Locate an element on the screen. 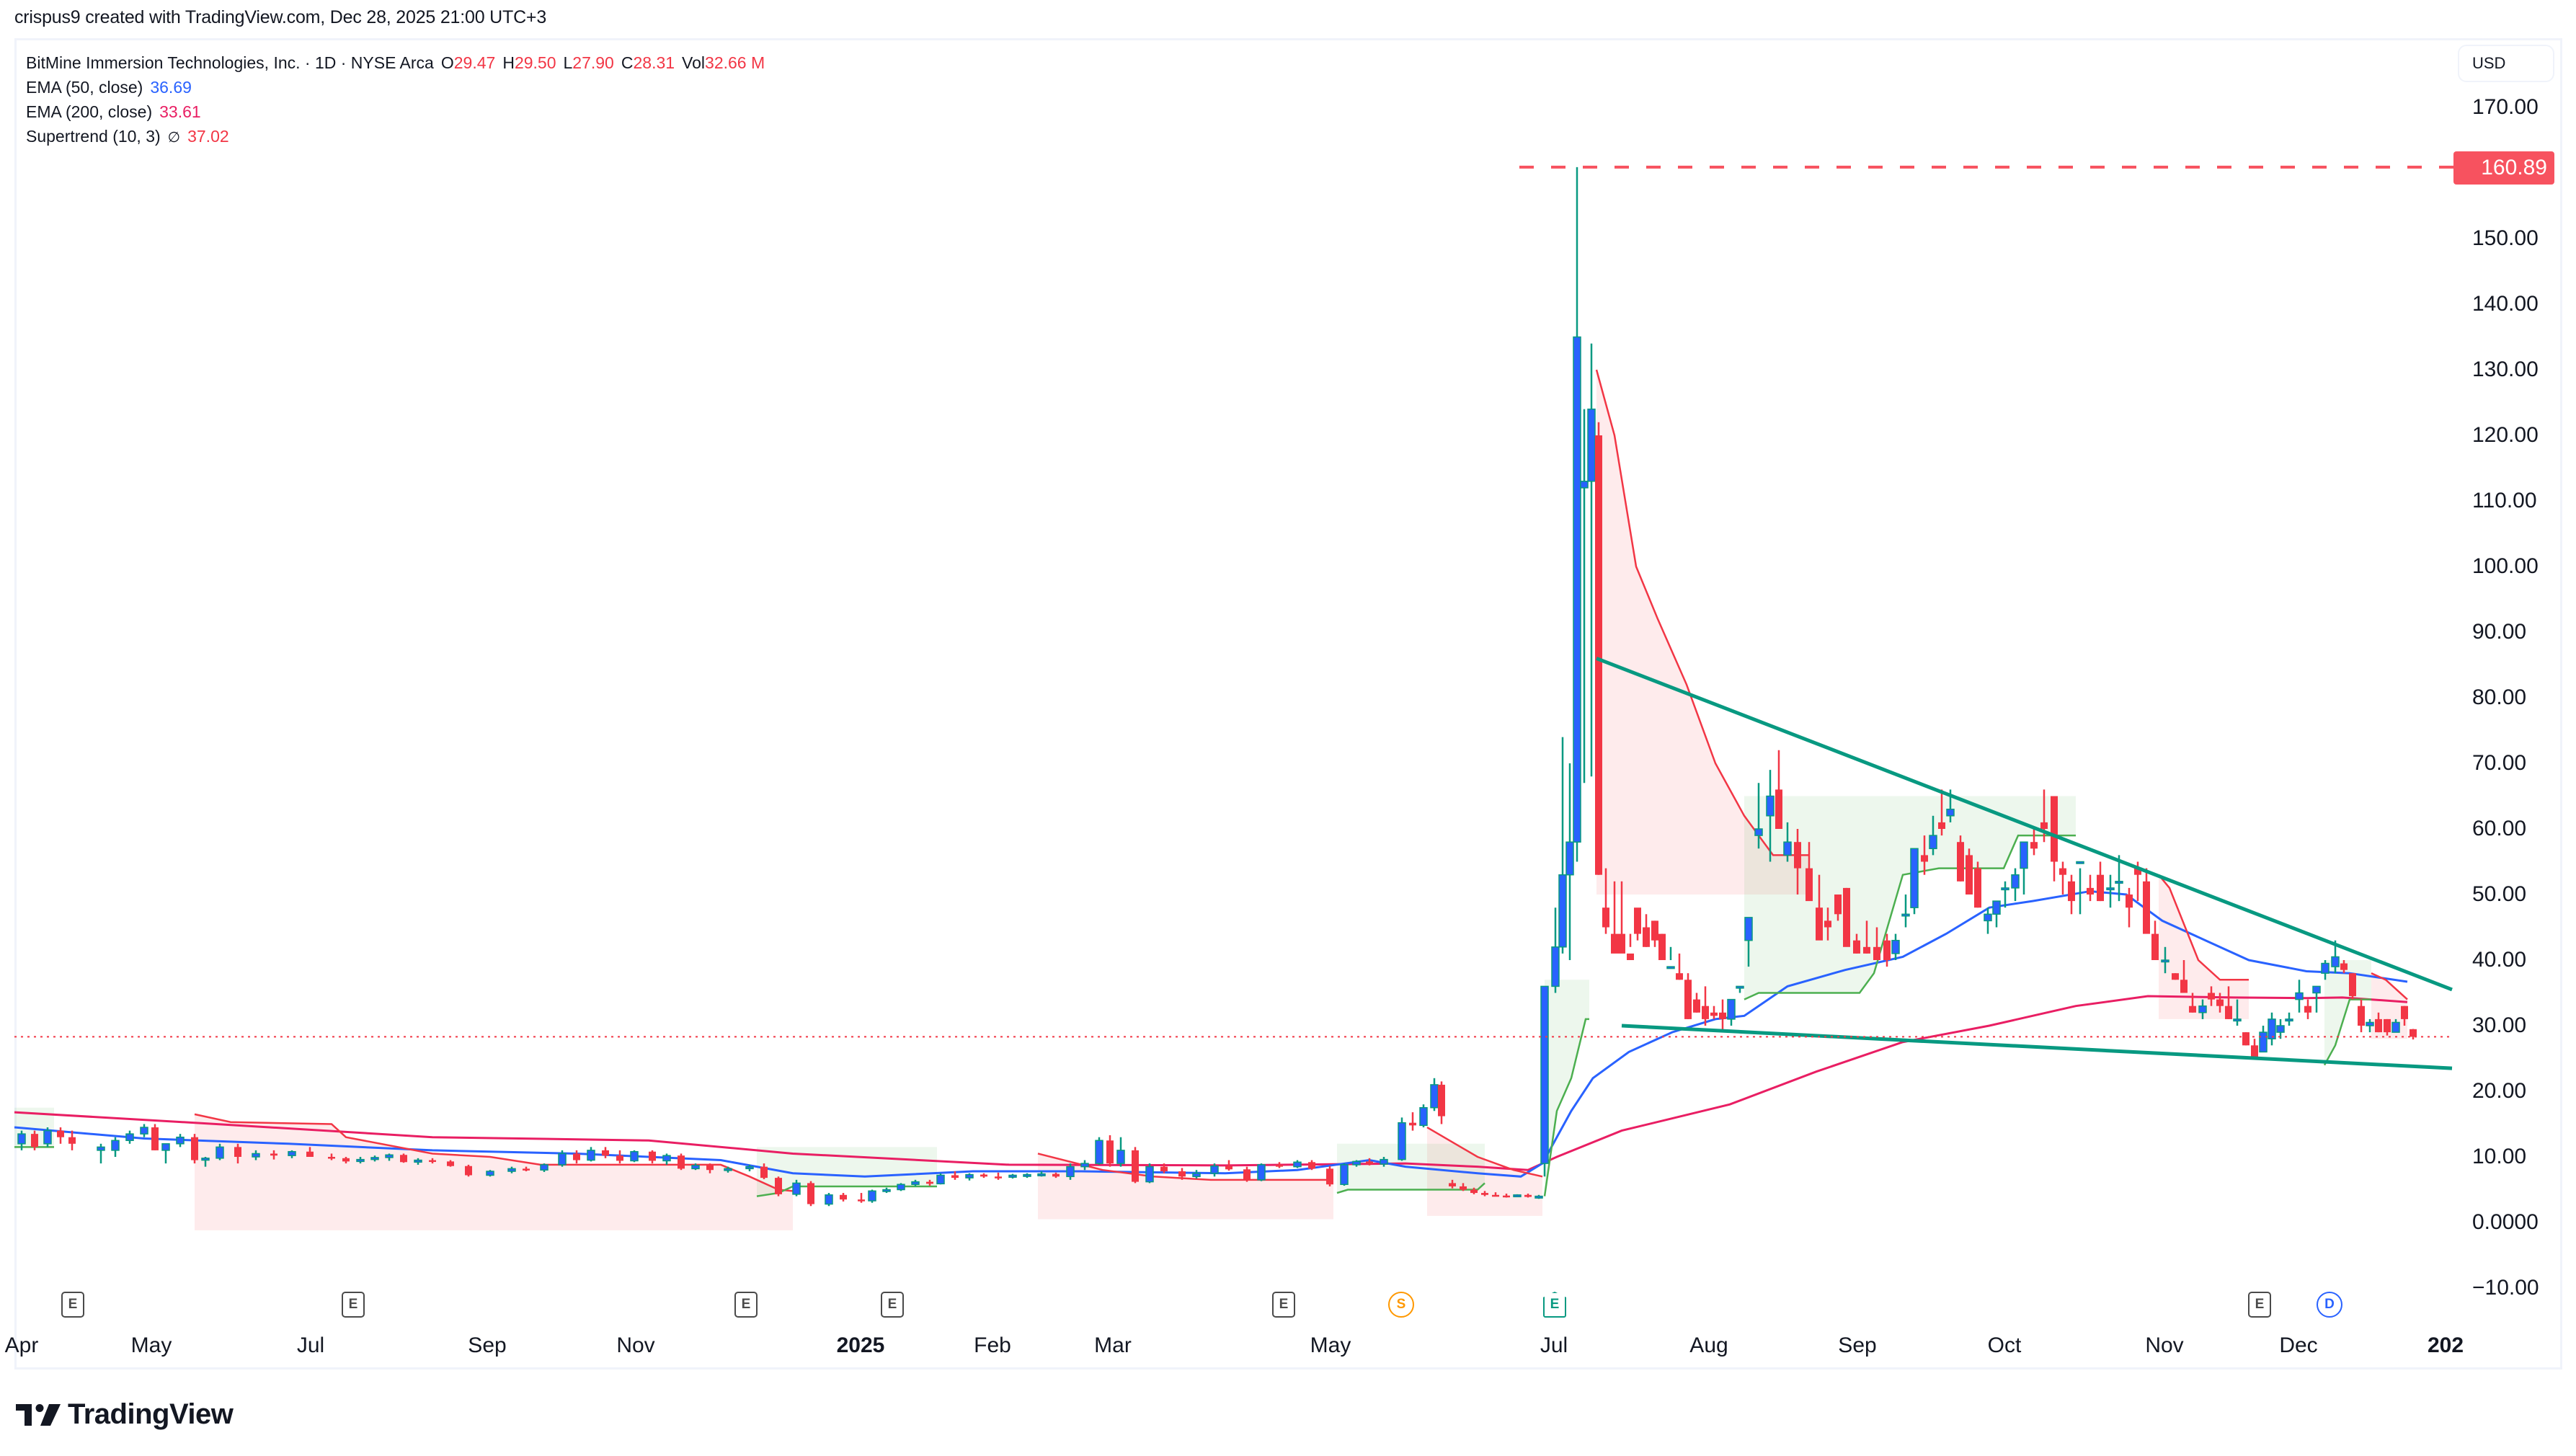 This screenshot has height=1456, width=2576. tradingview-brand: TradingView is located at coordinates (151, 1414).